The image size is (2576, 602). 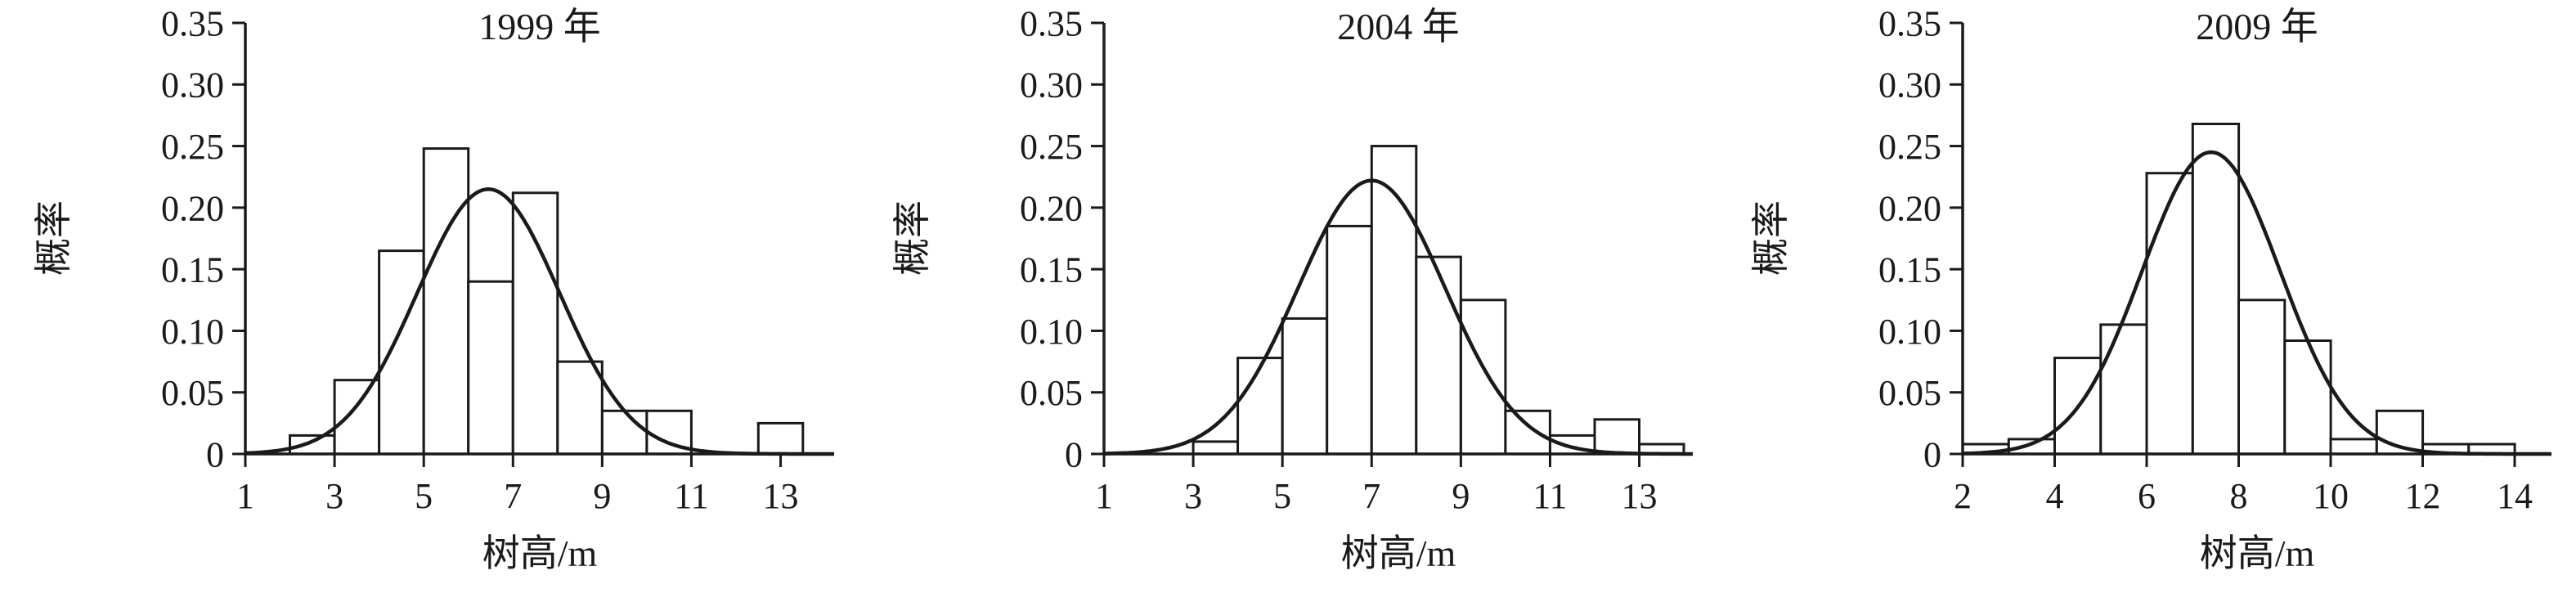 I want to click on normal-curve, so click(x=1398, y=317).